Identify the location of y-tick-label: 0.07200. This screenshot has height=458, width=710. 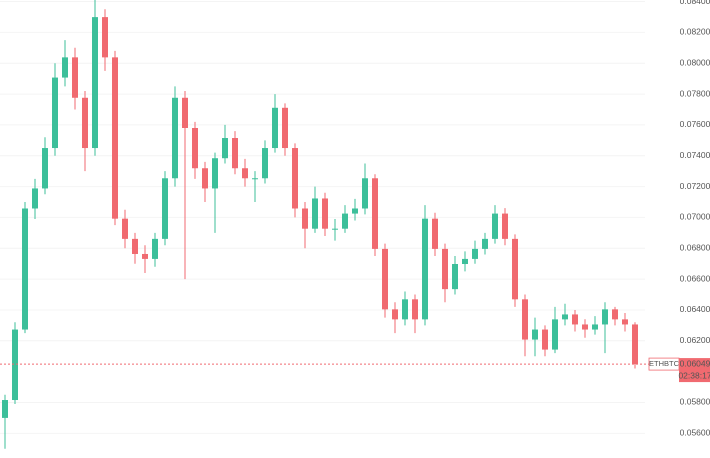
(695, 186).